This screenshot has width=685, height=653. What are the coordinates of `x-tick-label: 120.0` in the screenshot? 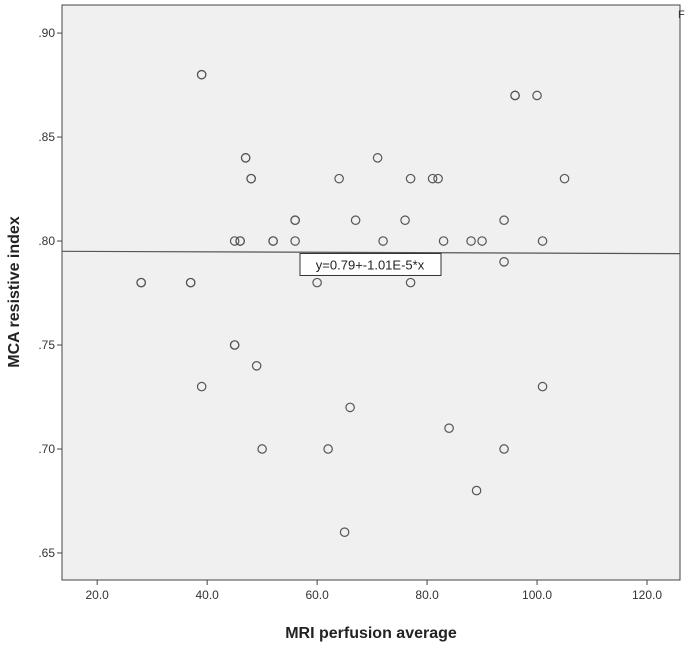 It's located at (647, 595).